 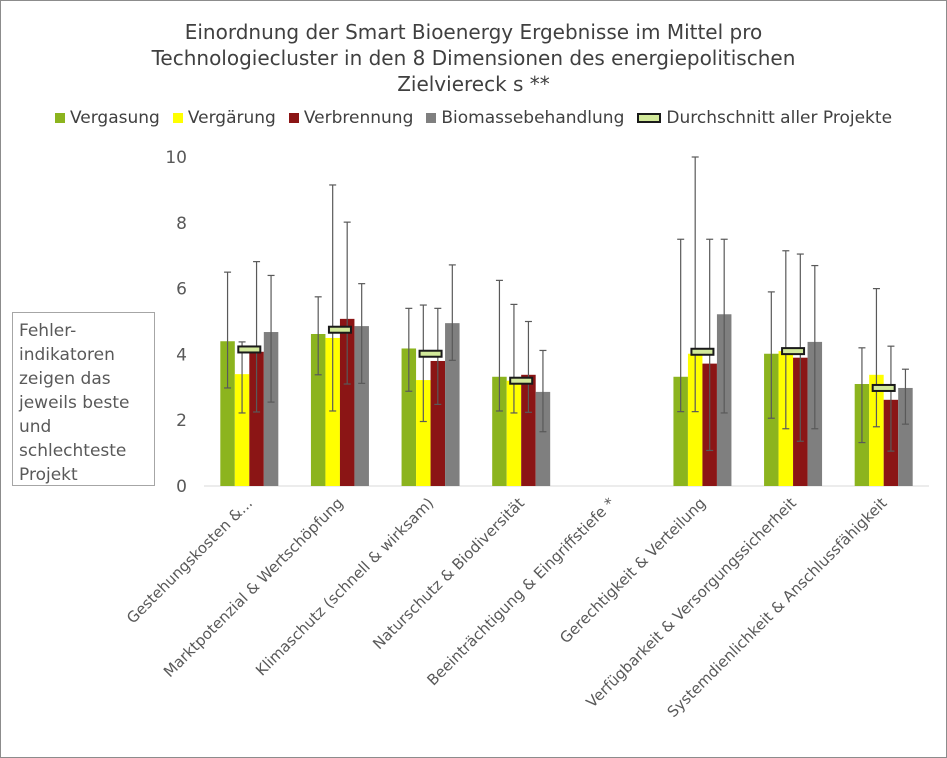 I want to click on legend-item-biomassebehandlung: Biomassebehandlung, so click(x=525, y=118).